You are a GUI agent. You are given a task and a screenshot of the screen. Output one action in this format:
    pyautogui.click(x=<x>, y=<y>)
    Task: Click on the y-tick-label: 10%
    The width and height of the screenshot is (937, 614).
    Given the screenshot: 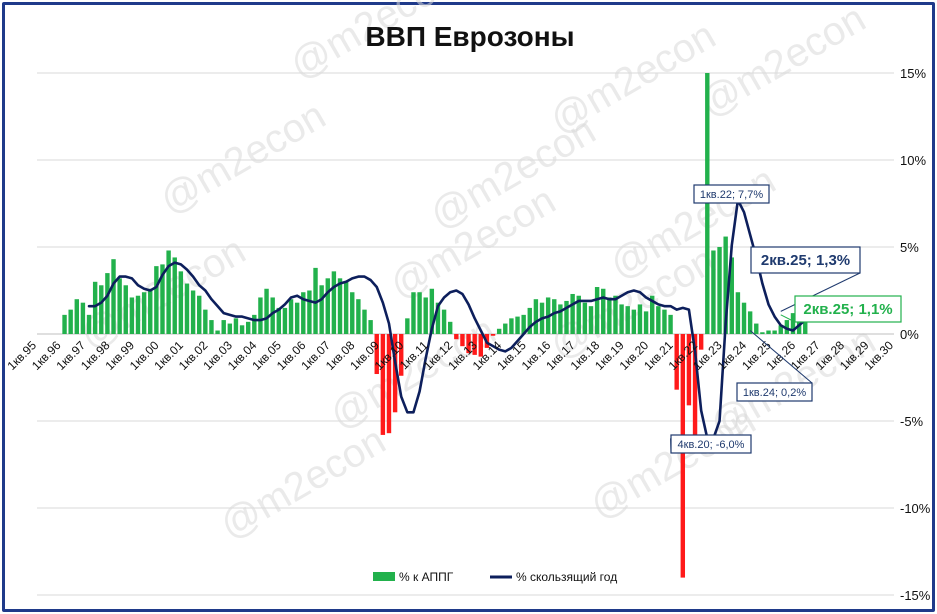 What is the action you would take?
    pyautogui.click(x=913, y=160)
    